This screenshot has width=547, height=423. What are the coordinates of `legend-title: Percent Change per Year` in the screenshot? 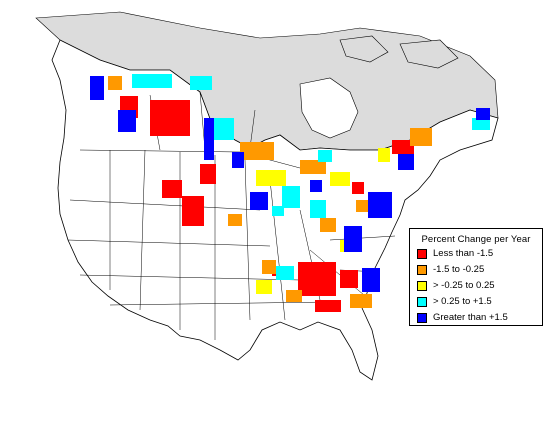 It's located at (476, 239).